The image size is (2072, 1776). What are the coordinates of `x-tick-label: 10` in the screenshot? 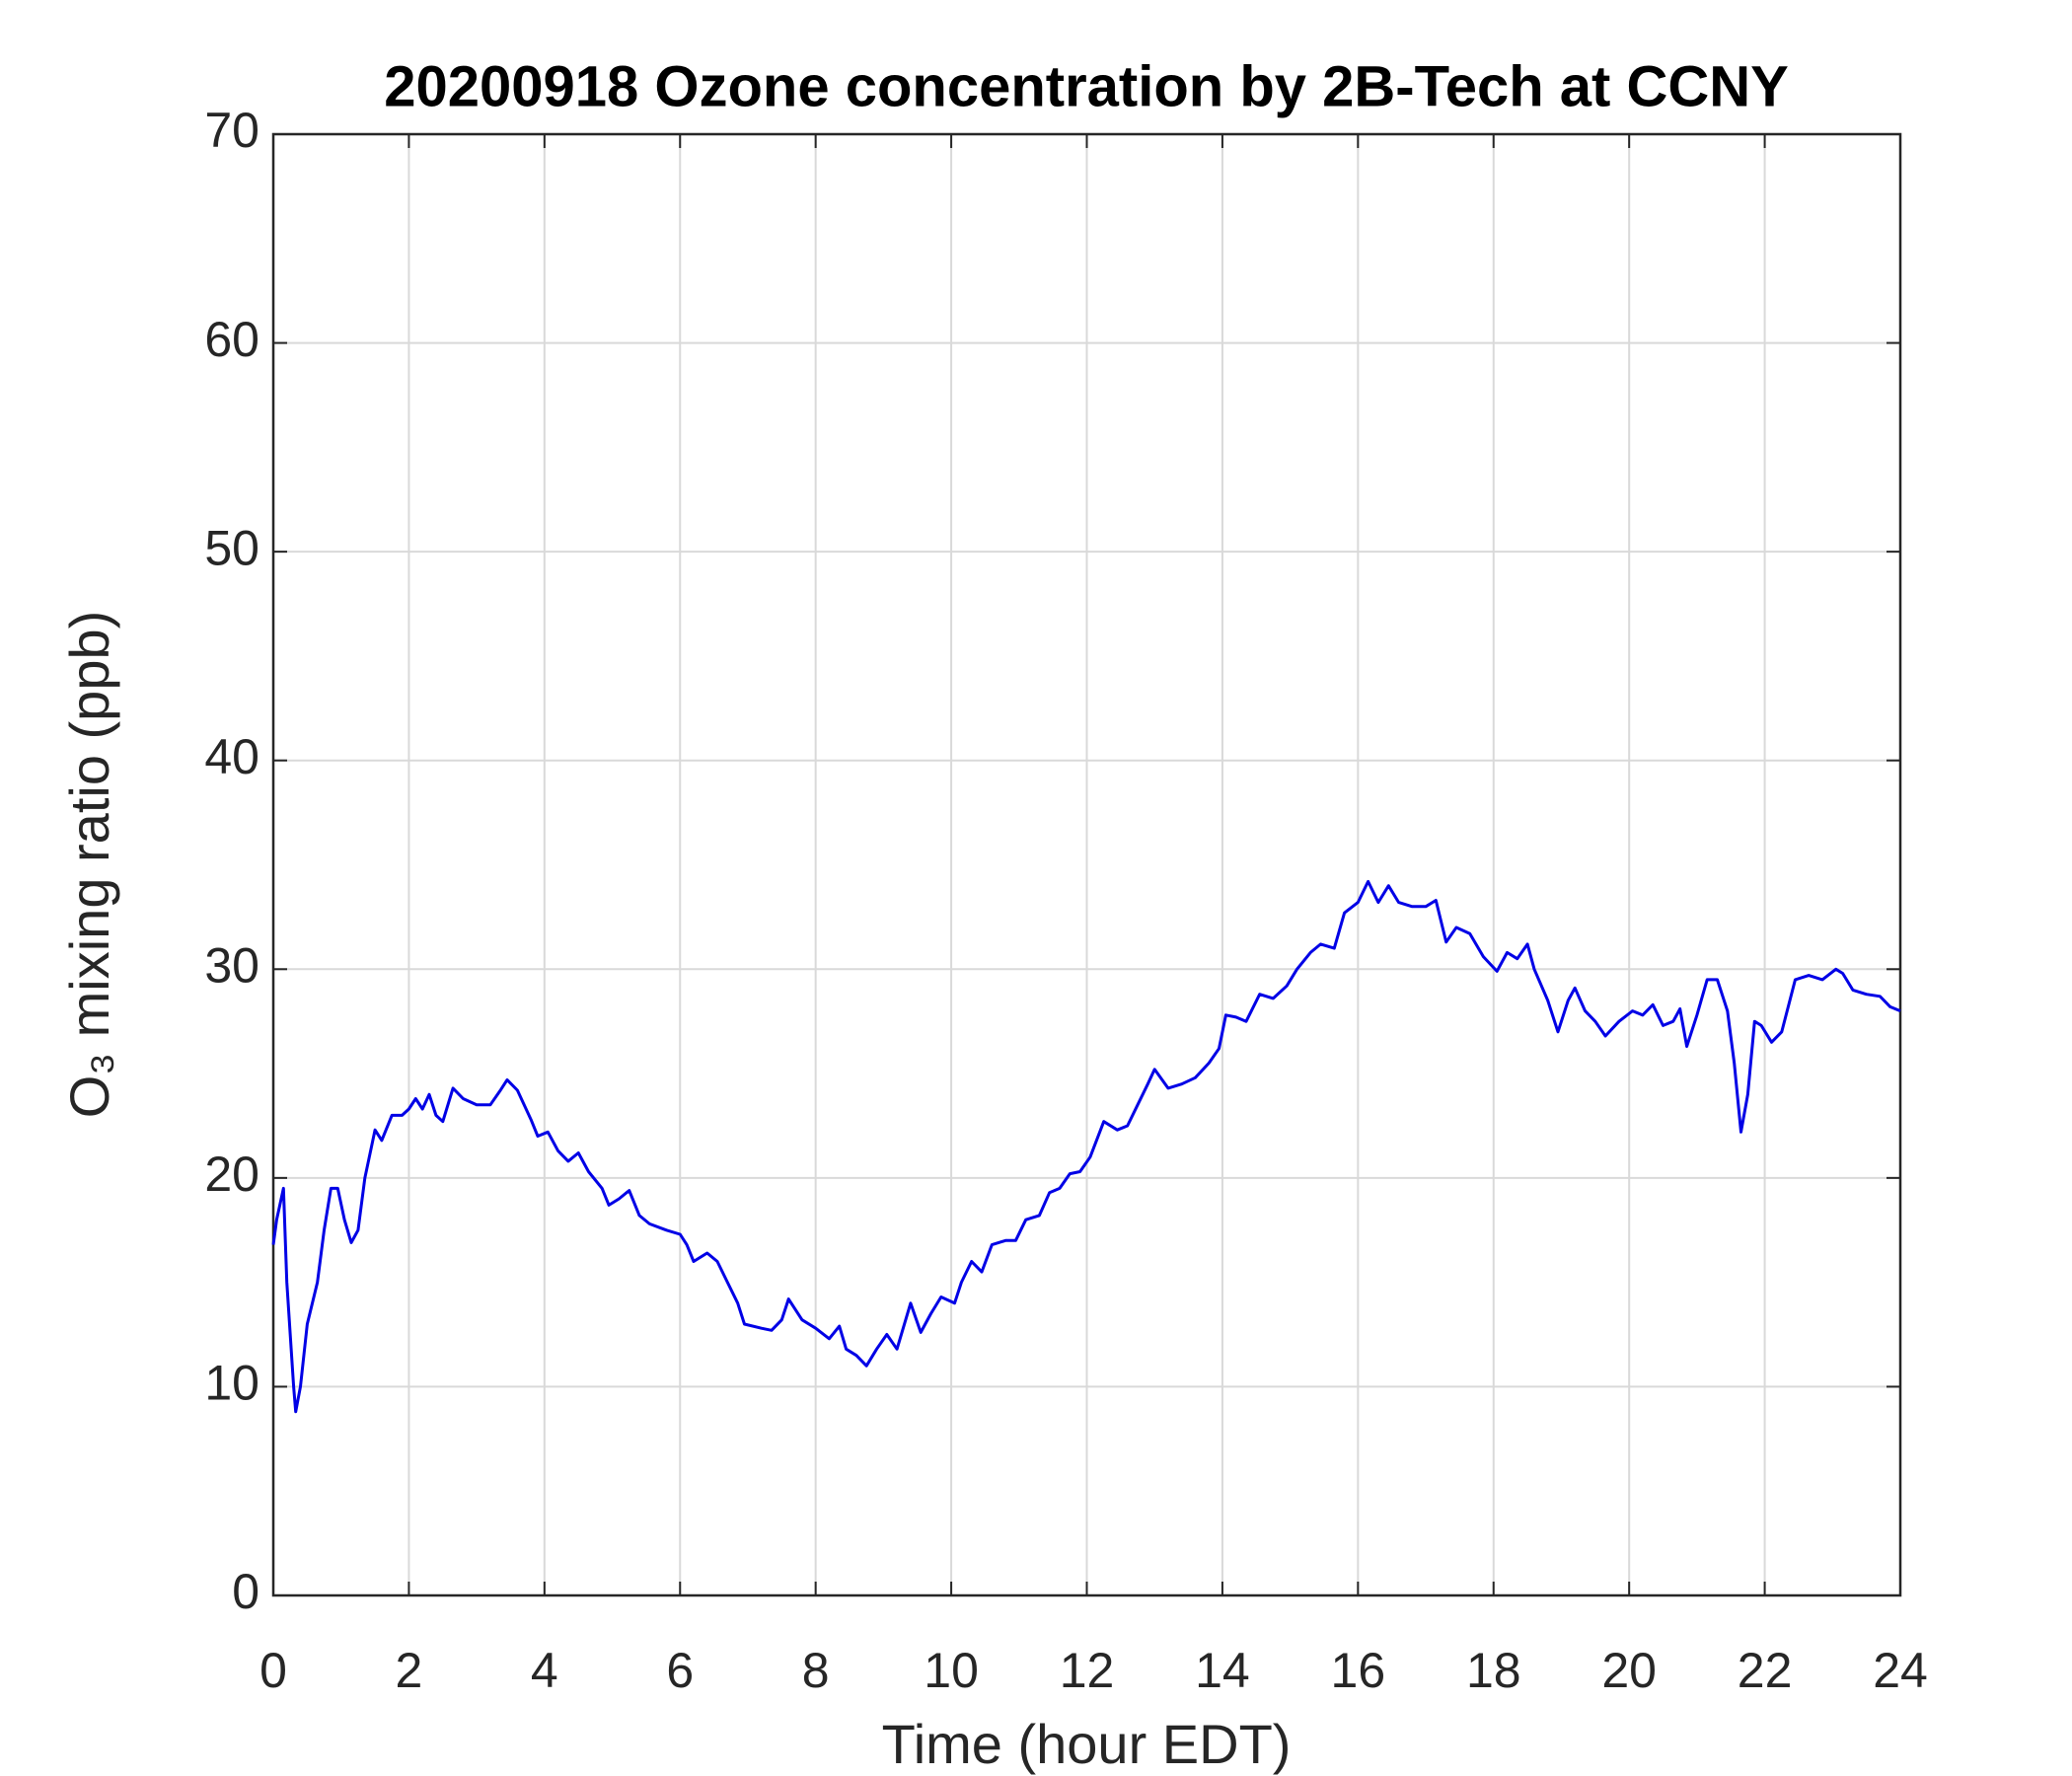 It's located at (952, 1670).